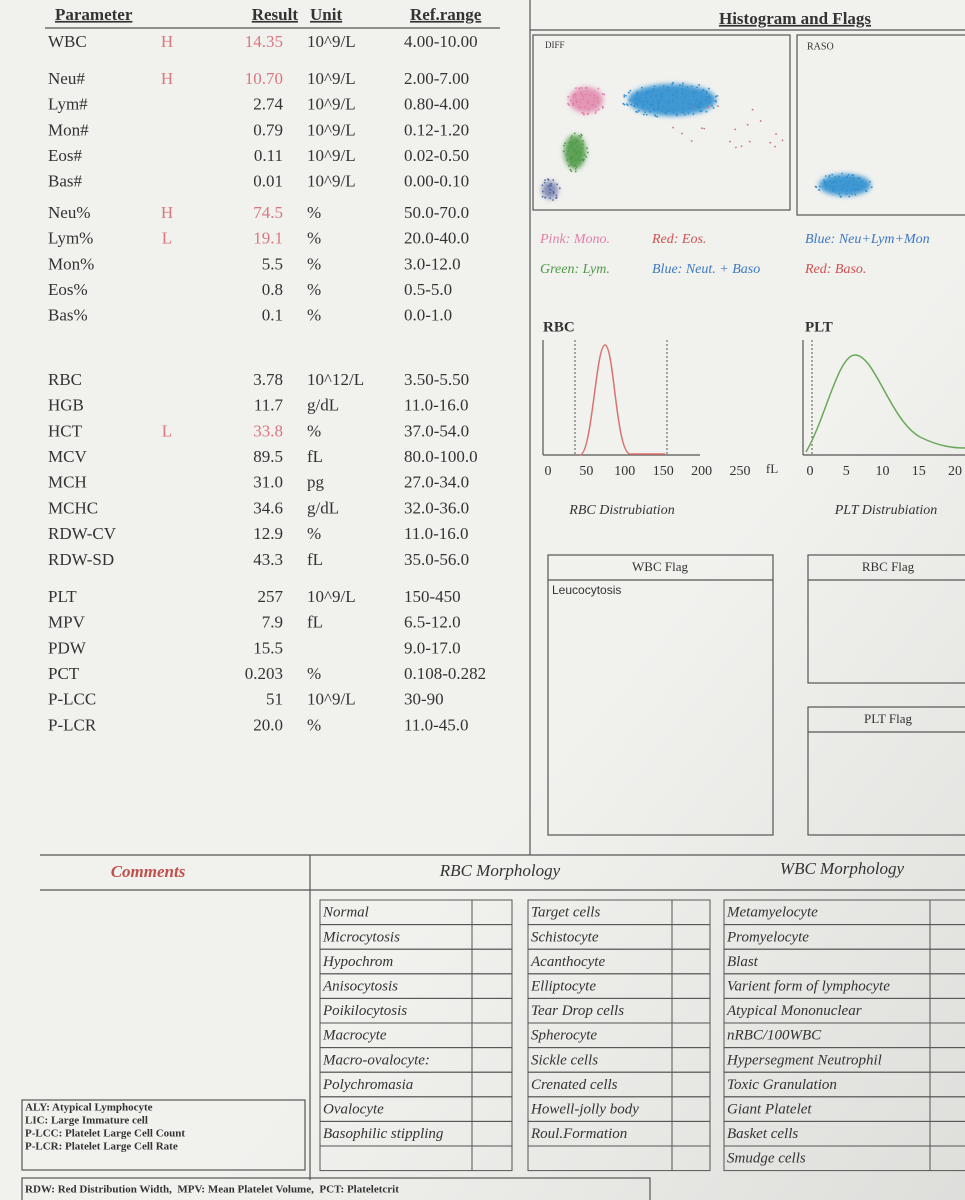  I want to click on legend-text: Pink: Mono., so click(574, 239).